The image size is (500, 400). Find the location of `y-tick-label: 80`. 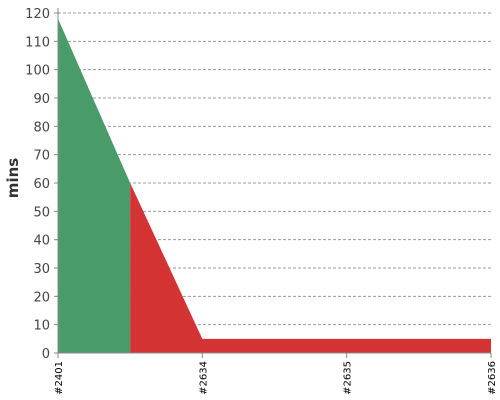

y-tick-label: 80 is located at coordinates (41, 127).